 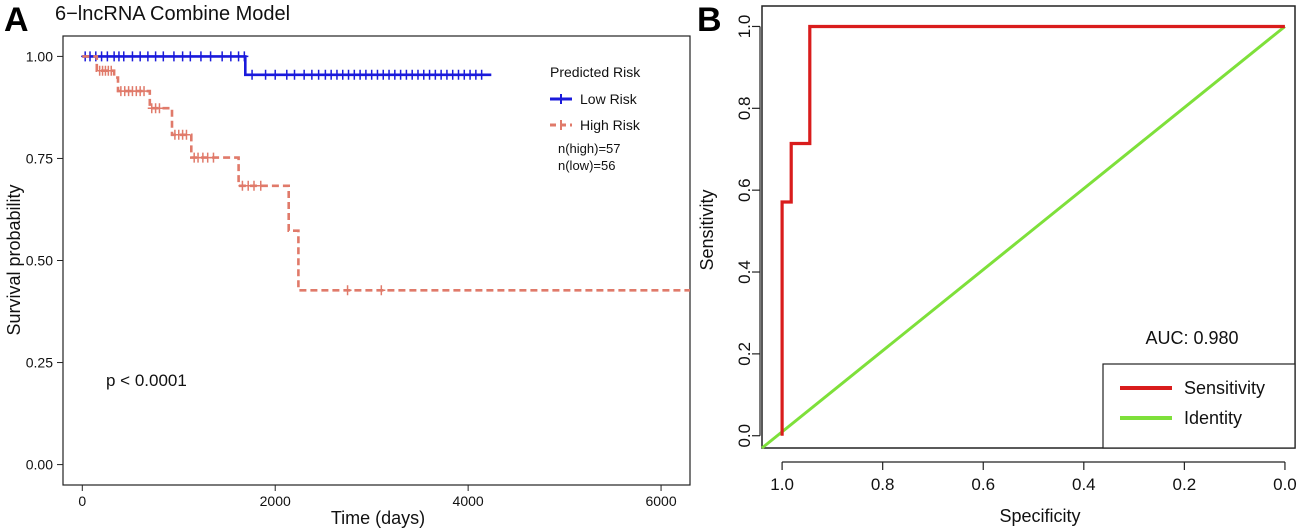 I want to click on roc-y-label: Sensitivity, so click(x=707, y=229).